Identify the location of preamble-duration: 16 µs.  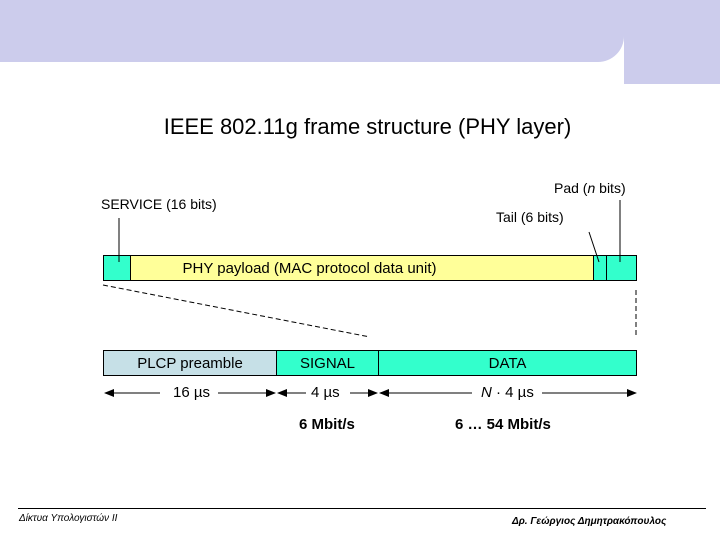
(191, 392).